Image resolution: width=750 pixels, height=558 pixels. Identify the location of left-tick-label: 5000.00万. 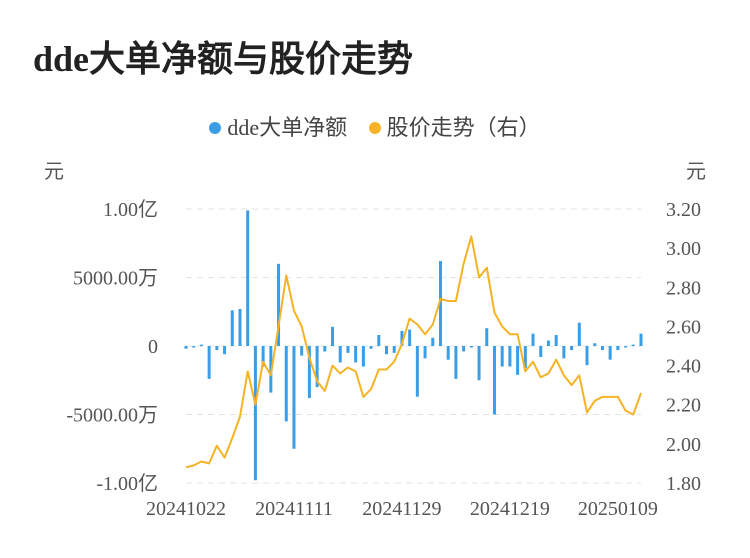
(115, 279).